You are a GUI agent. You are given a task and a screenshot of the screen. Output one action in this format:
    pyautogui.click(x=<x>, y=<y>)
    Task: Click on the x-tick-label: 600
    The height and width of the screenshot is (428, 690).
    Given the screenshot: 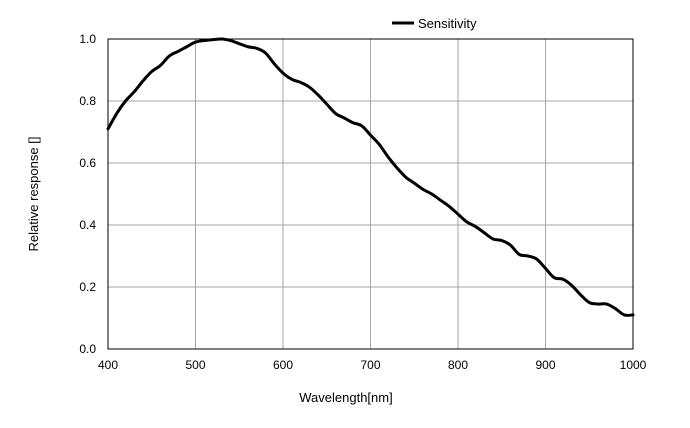 What is the action you would take?
    pyautogui.click(x=283, y=365)
    